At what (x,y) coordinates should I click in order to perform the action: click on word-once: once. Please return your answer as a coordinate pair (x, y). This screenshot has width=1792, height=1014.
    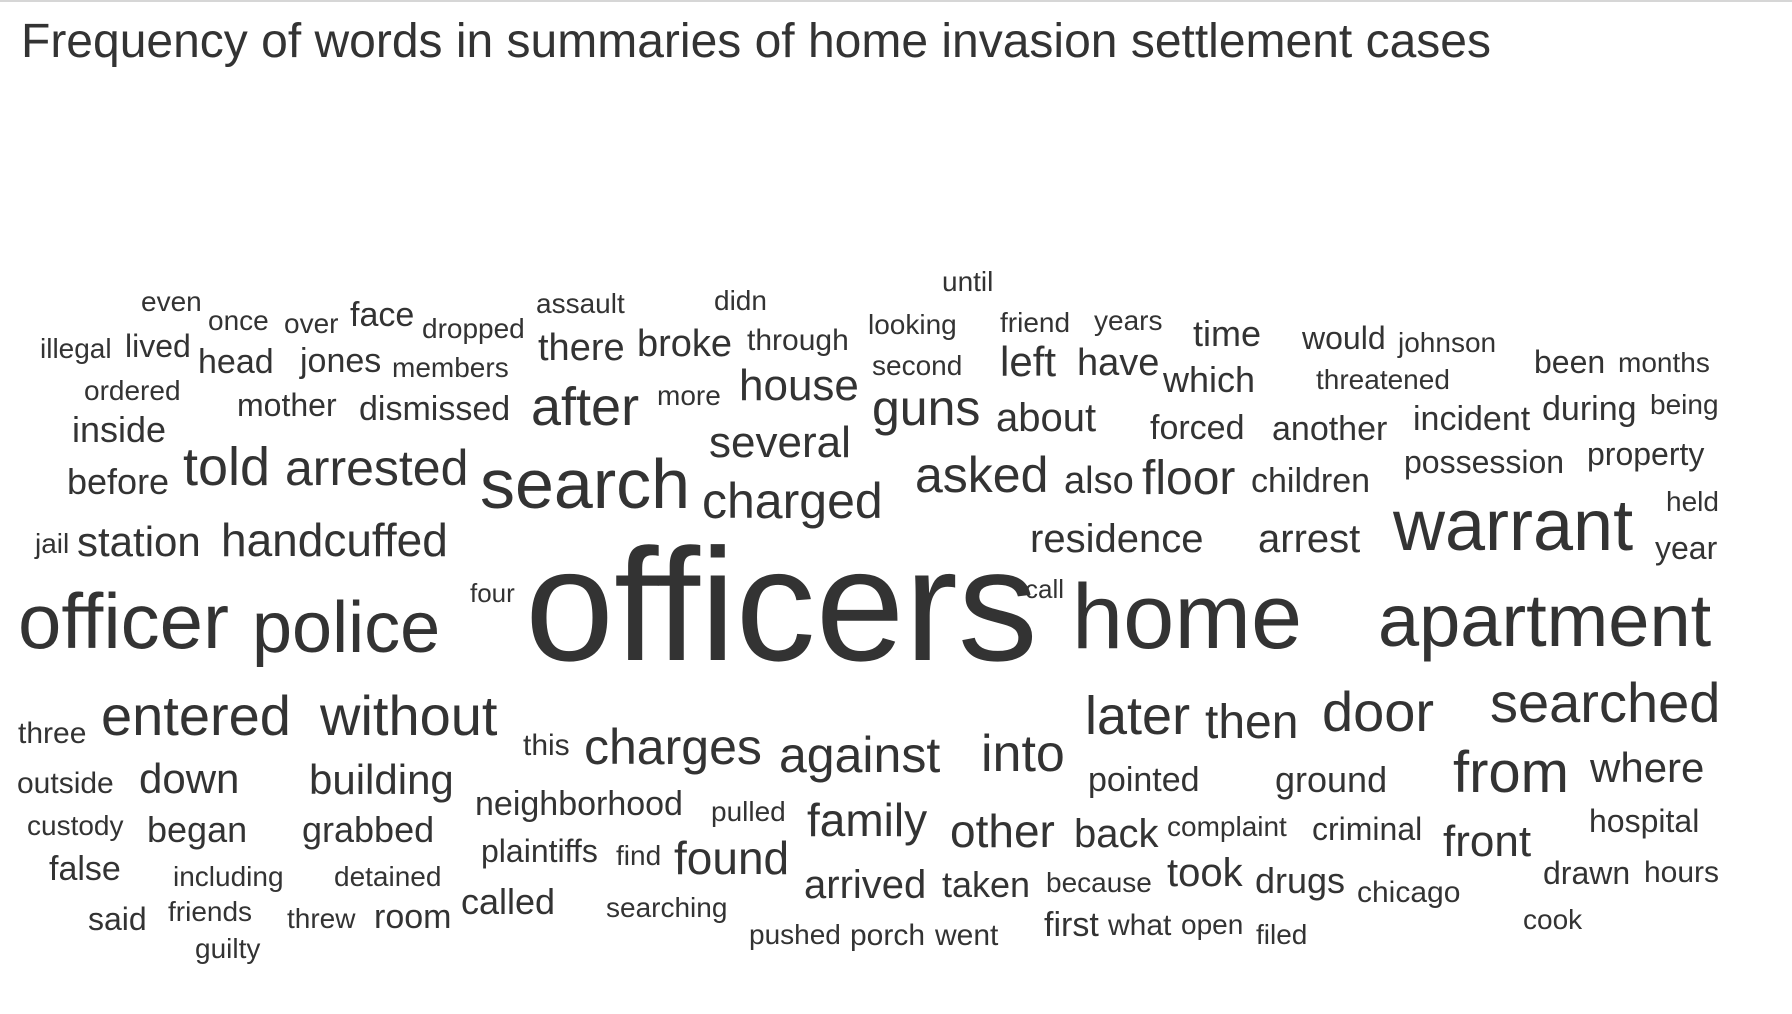
    Looking at the image, I should click on (238, 320).